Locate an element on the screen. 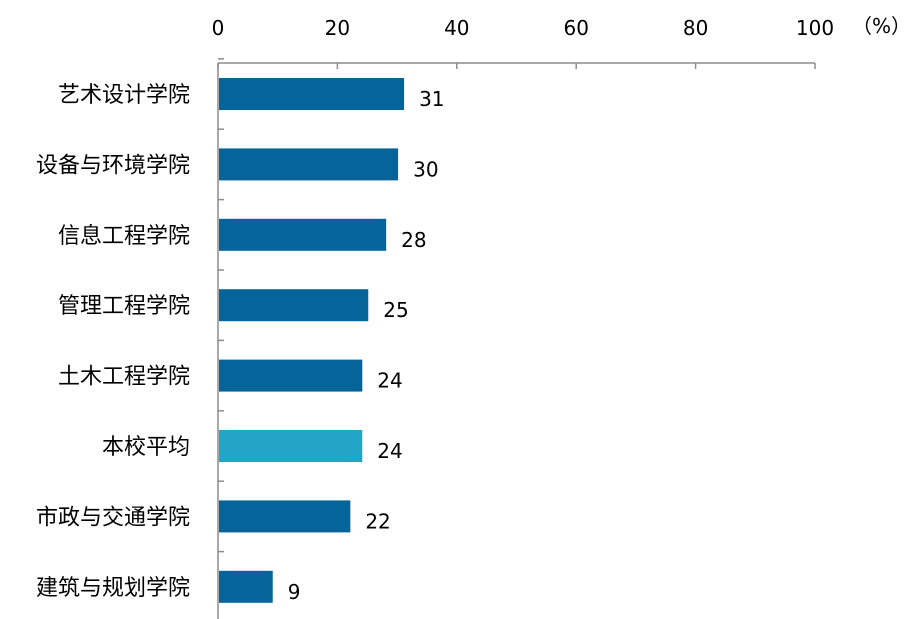  x-axis-ticks: 0 20 40 60 80 100 is located at coordinates (523, 28).